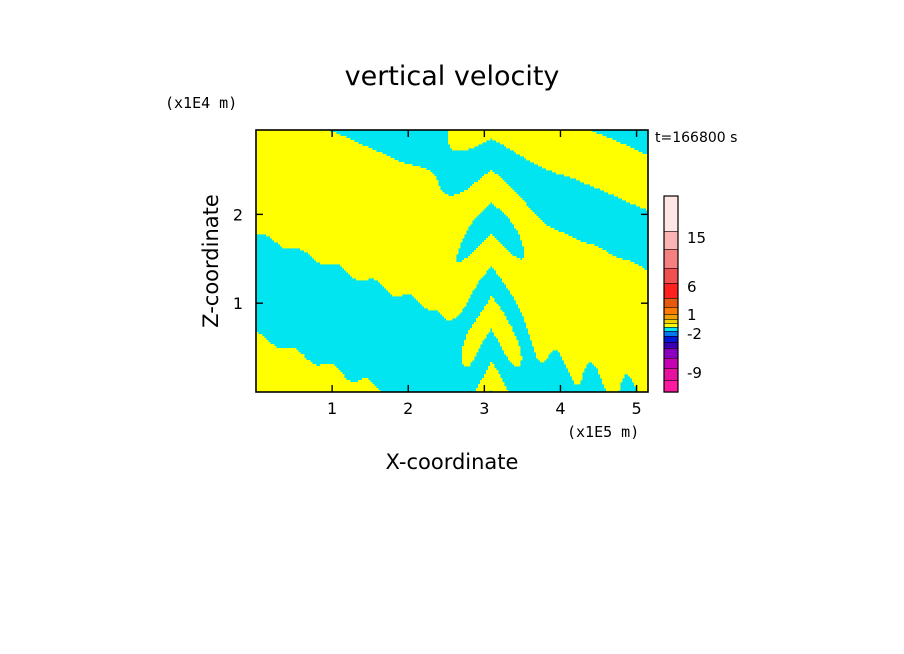  What do you see at coordinates (211, 261) in the screenshot?
I see `y-axis-label: Z-coordinate` at bounding box center [211, 261].